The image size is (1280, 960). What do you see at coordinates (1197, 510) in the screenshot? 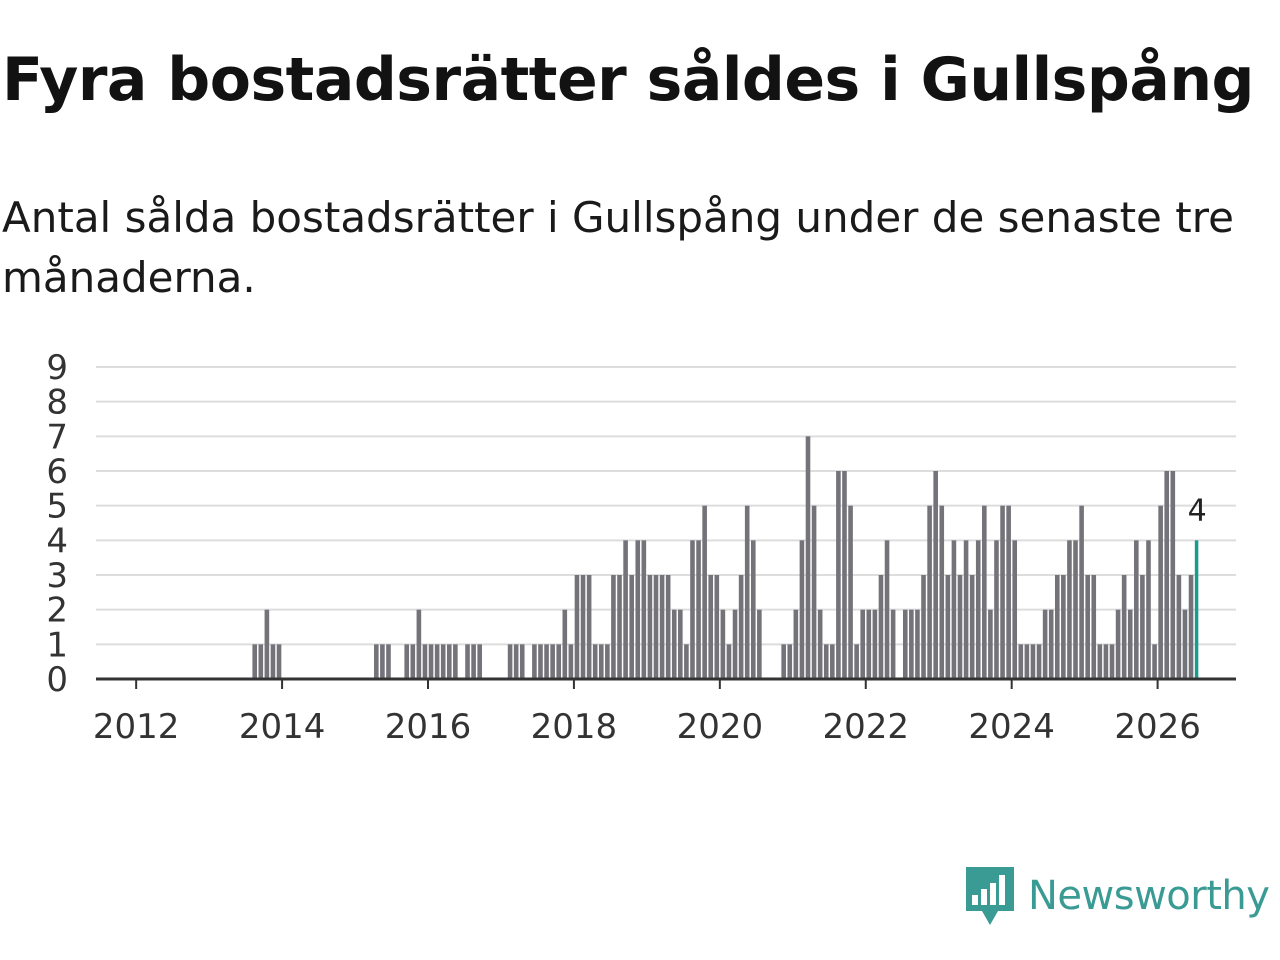
I see `data-label: 4` at bounding box center [1197, 510].